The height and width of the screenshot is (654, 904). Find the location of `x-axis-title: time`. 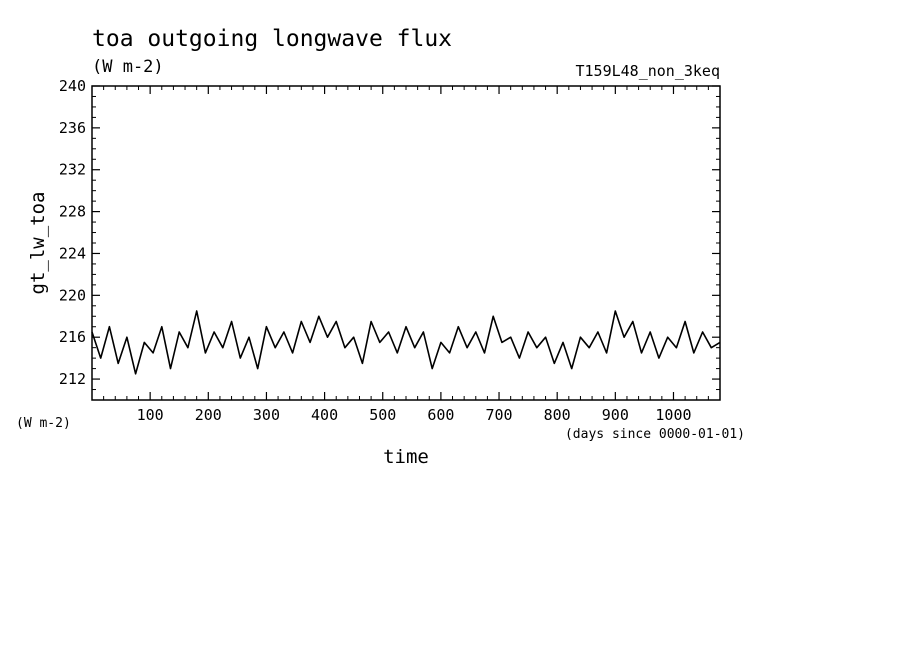

x-axis-title: time is located at coordinates (406, 457).